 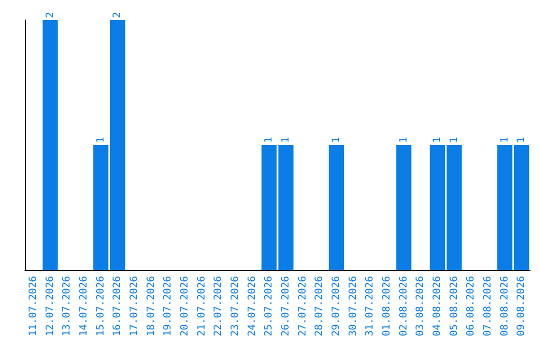 I want to click on x-tick-label: 19.07.2026, so click(x=168, y=306).